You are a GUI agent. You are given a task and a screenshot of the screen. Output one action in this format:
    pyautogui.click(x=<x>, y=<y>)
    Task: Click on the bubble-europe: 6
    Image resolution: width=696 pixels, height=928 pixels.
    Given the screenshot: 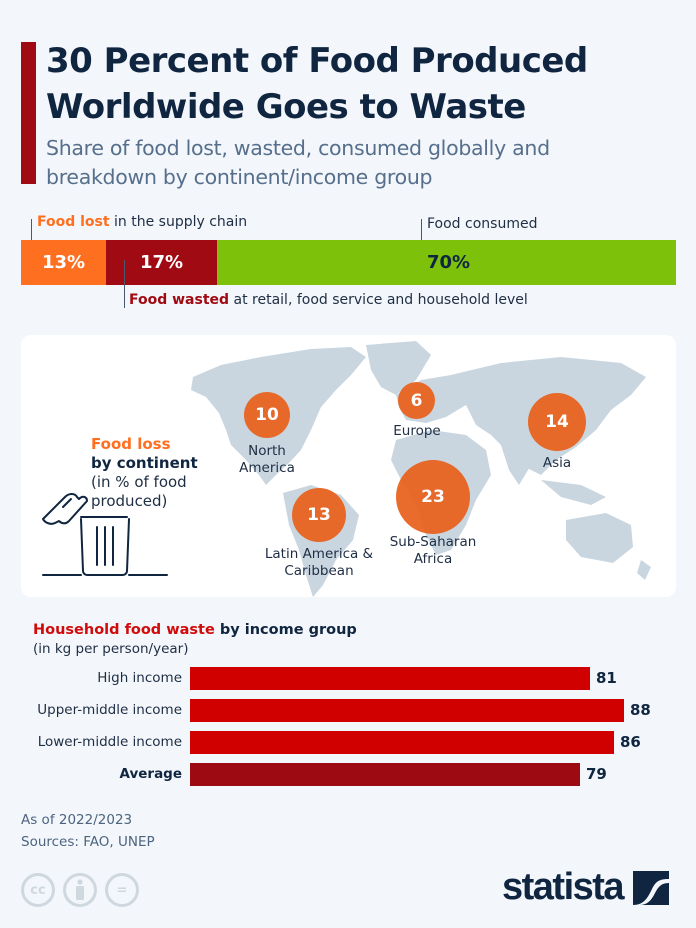 What is the action you would take?
    pyautogui.click(x=416, y=400)
    